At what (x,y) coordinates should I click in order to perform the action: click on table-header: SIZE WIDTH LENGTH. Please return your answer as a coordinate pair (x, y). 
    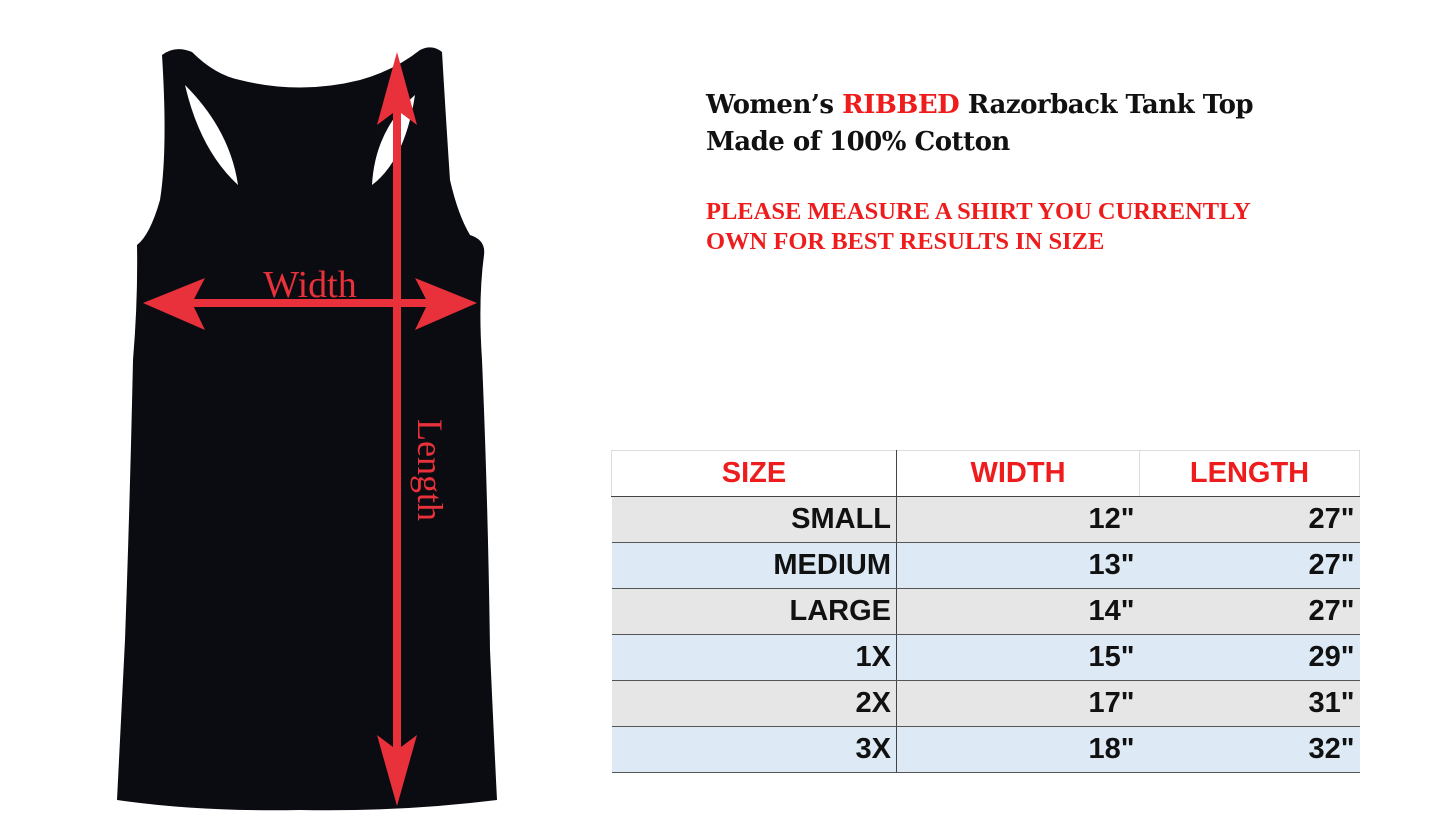
    Looking at the image, I should click on (985, 473).